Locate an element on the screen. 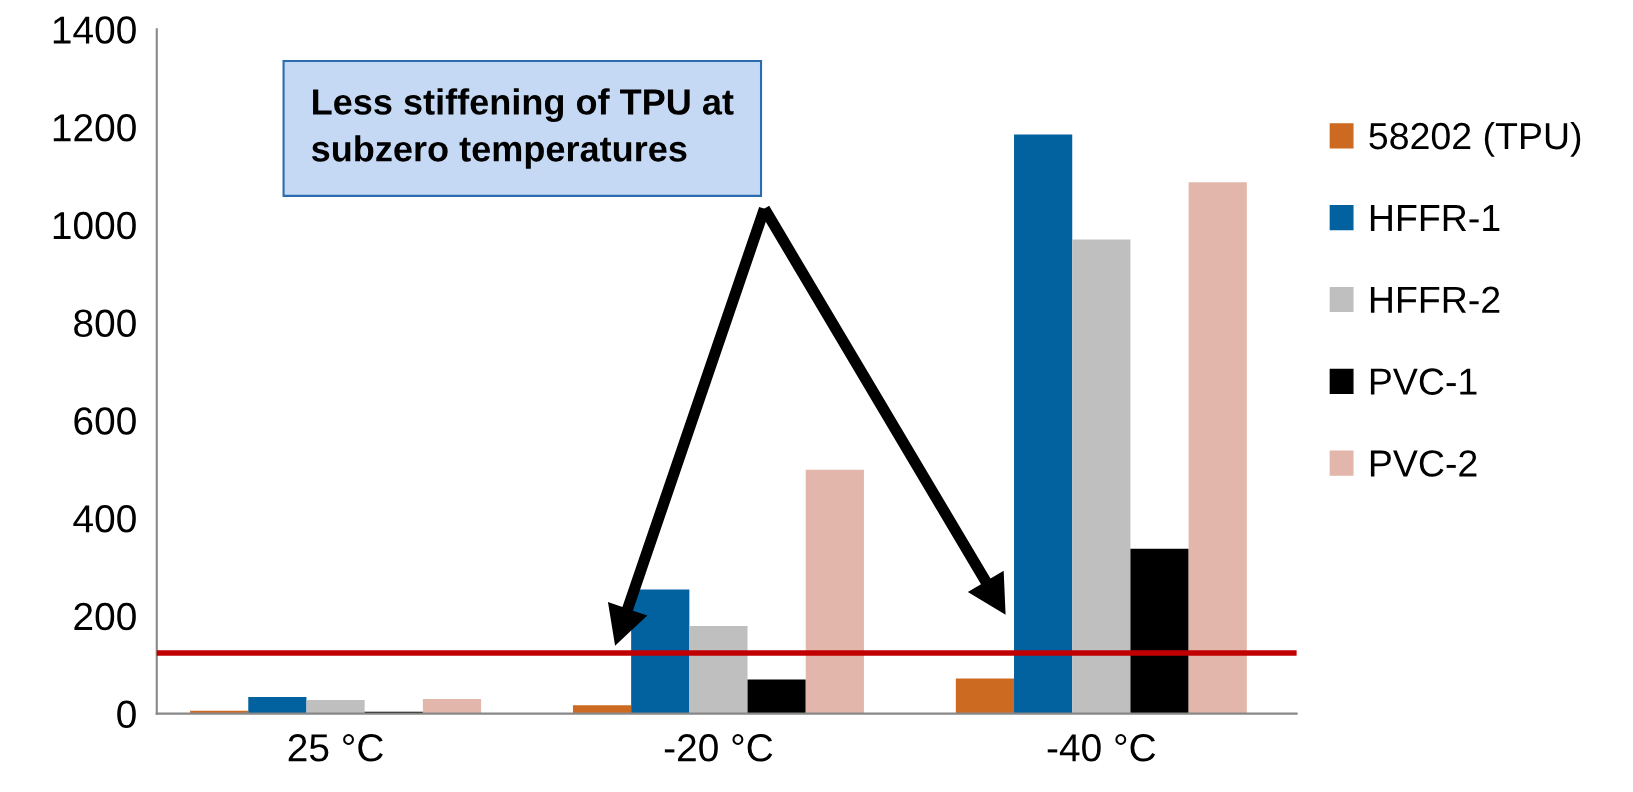 The image size is (1633, 792). y-tick-label: 1400 is located at coordinates (94, 30).